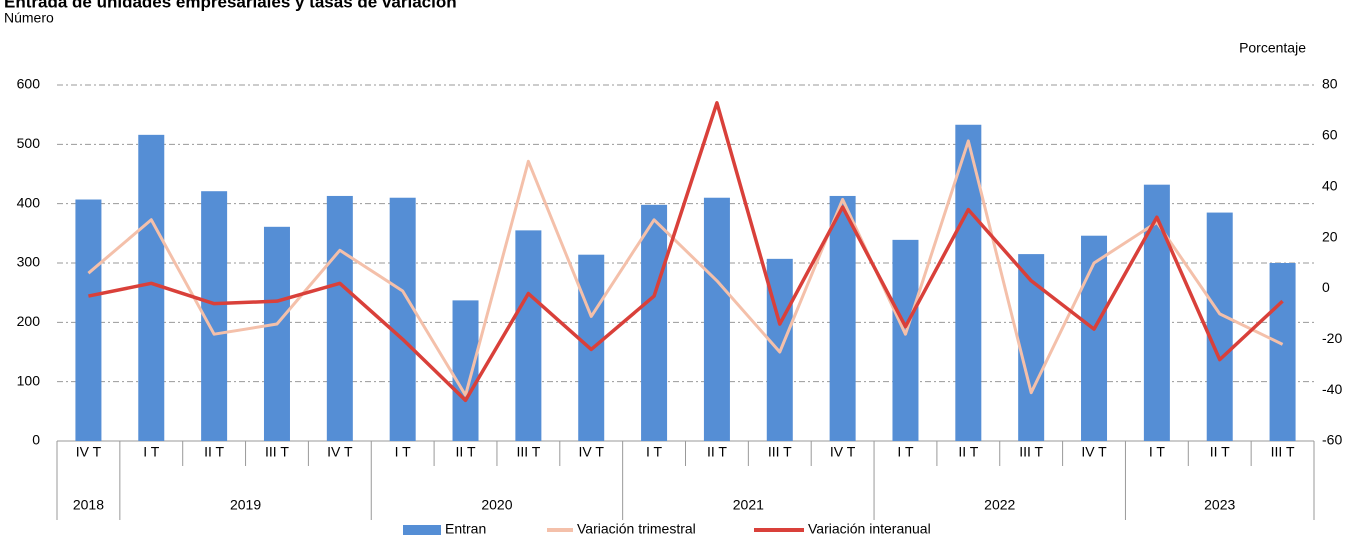 Image resolution: width=1364 pixels, height=538 pixels. I want to click on year-label: 2020, so click(496, 505).